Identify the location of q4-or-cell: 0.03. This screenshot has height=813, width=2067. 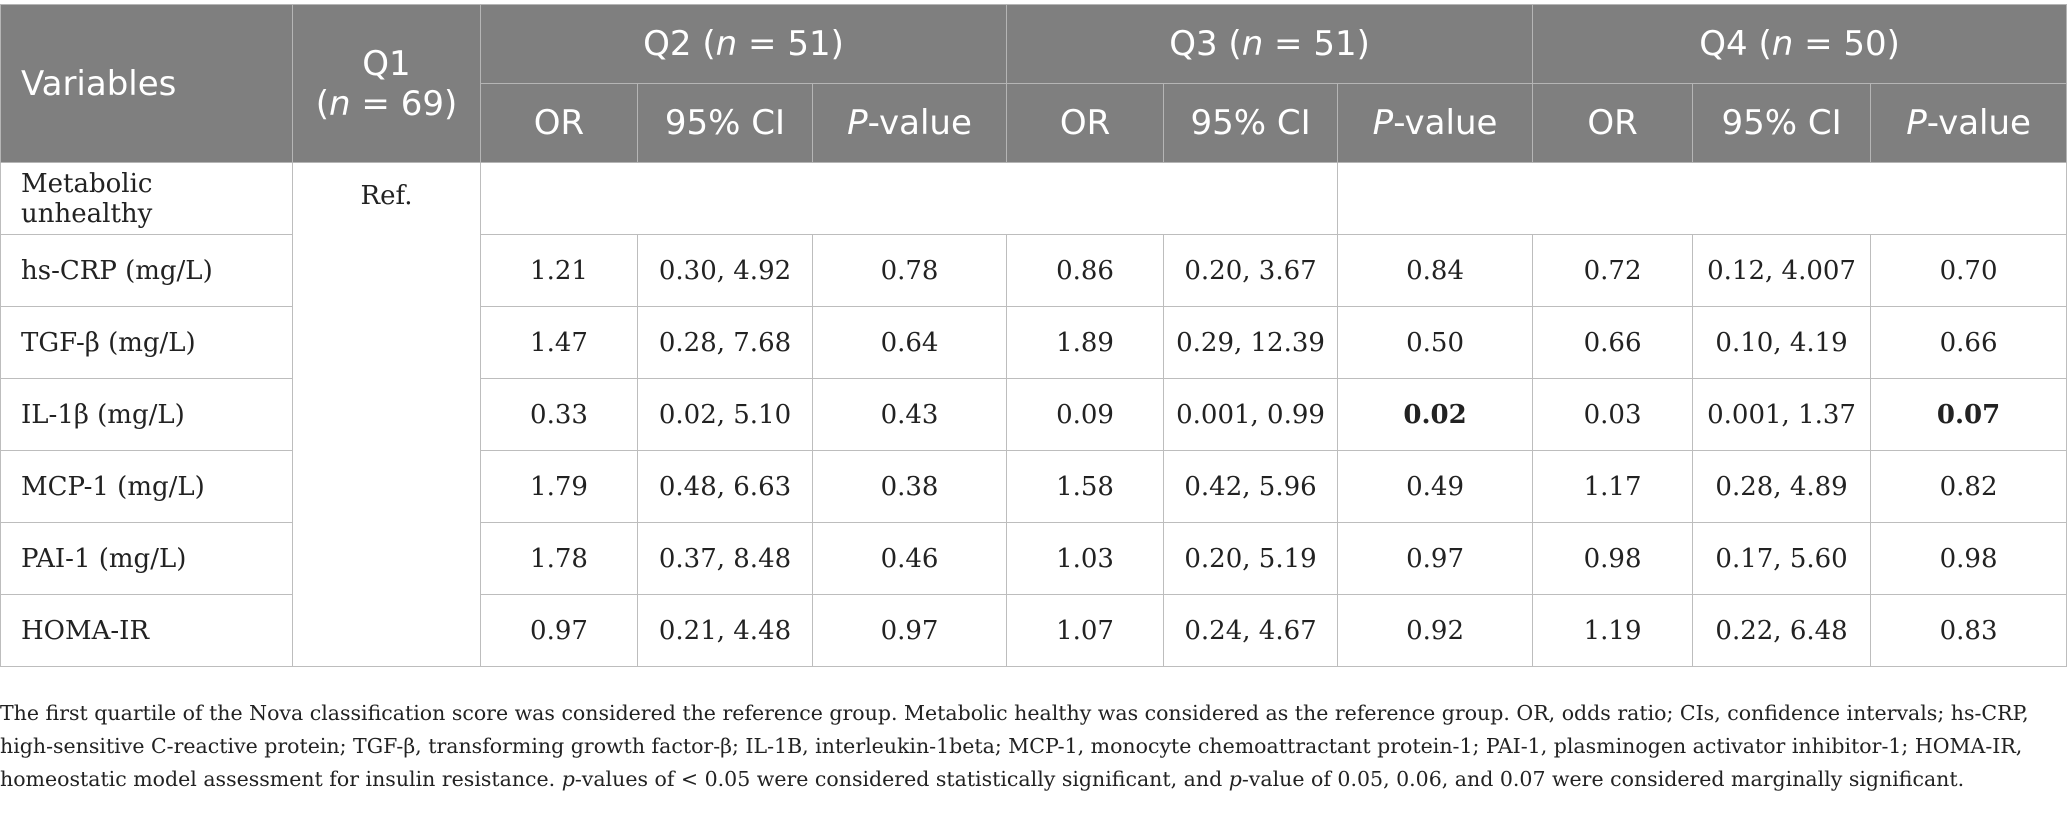
(1613, 414).